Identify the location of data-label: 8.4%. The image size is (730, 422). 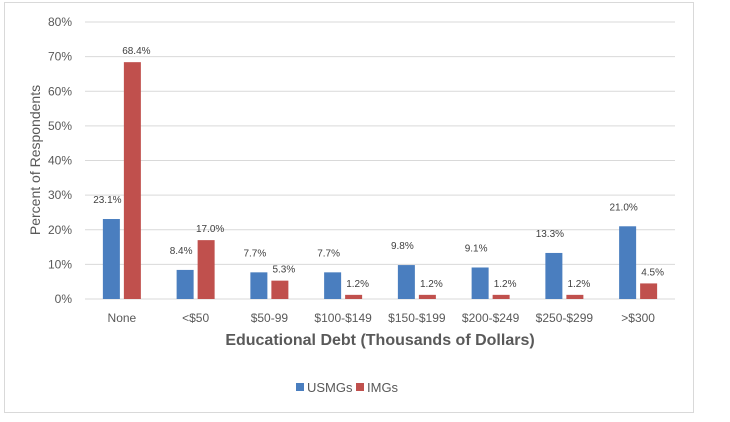
(181, 251).